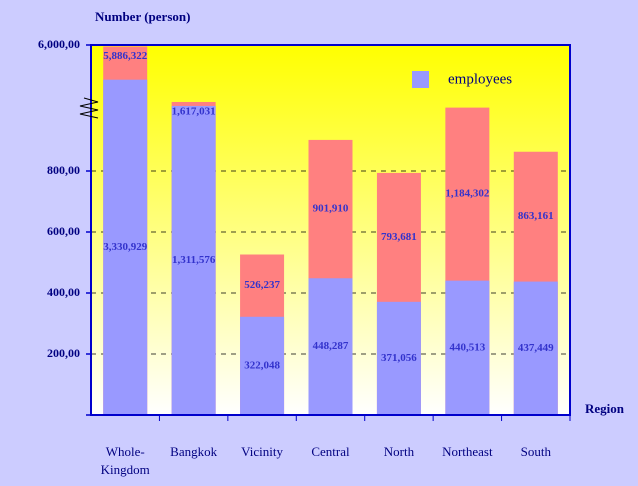 The height and width of the screenshot is (486, 638). I want to click on x-tick-label: Bangkok, so click(194, 451).